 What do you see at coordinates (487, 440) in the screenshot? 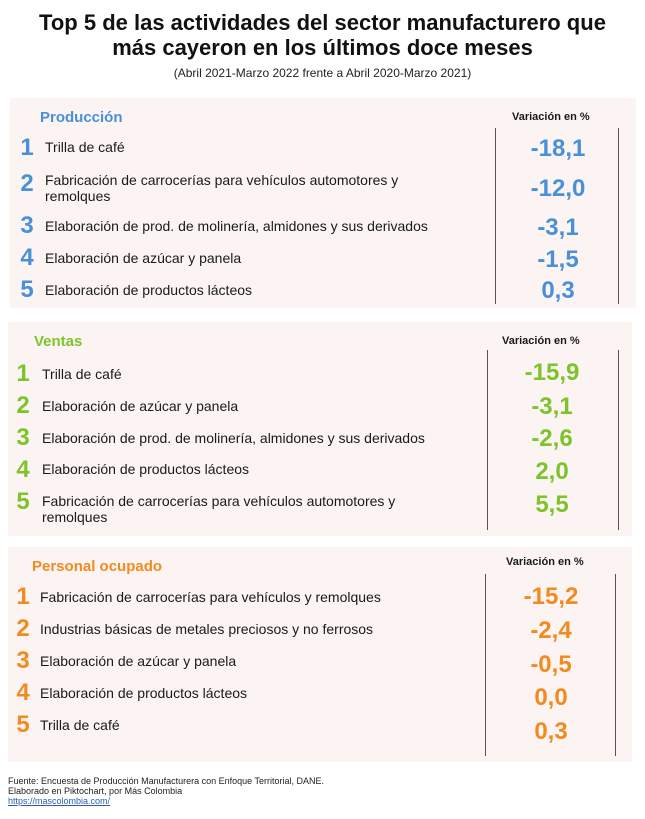
I see `ventas-divider-left` at bounding box center [487, 440].